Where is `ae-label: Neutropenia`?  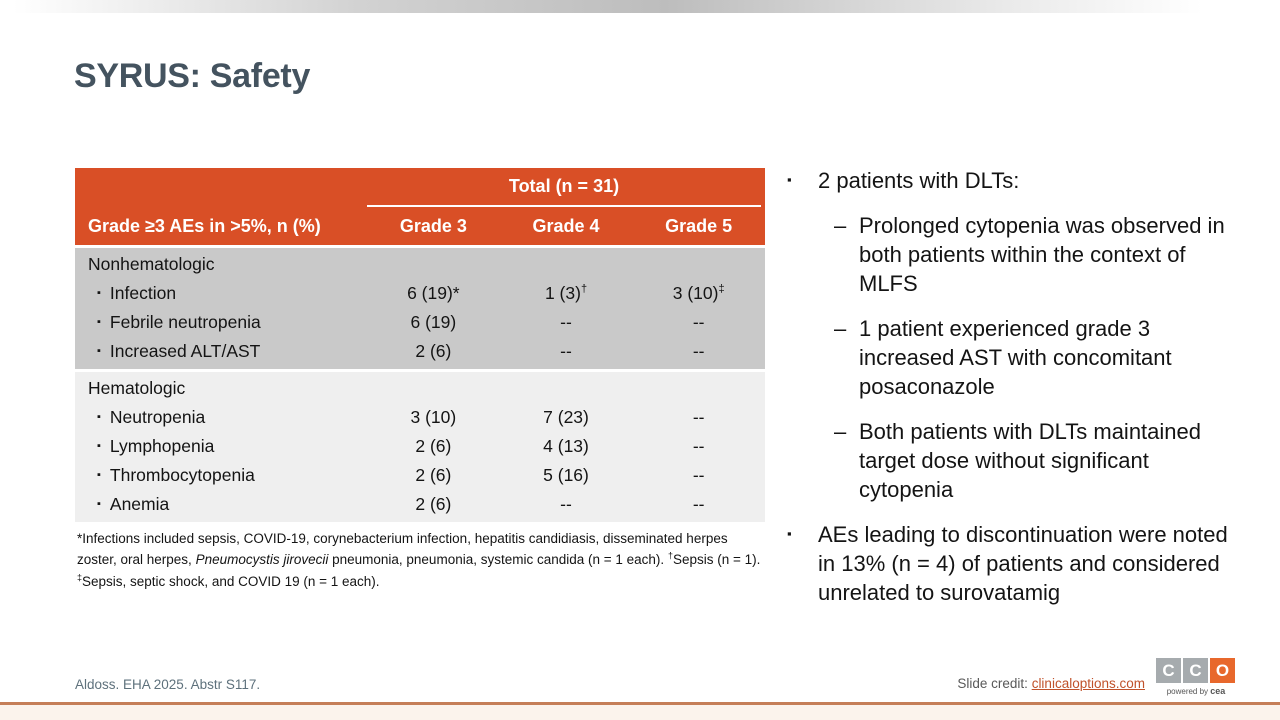 ae-label: Neutropenia is located at coordinates (157, 417).